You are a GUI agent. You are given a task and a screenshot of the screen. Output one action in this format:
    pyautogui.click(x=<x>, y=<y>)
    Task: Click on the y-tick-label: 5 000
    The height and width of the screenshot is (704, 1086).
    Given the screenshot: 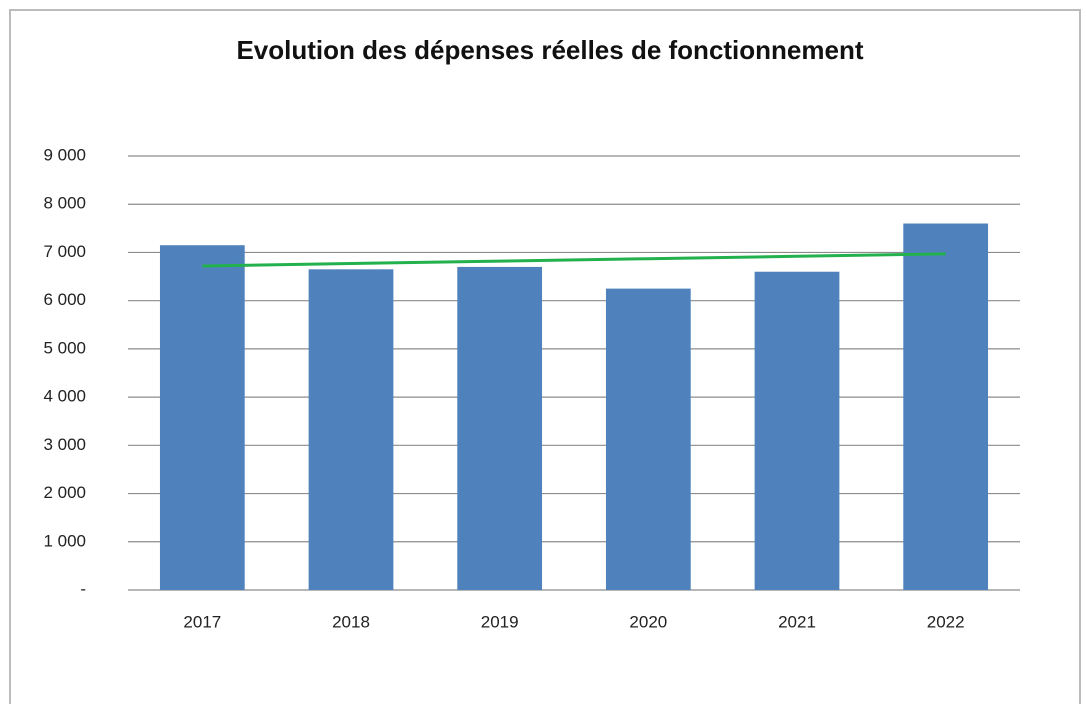 What is the action you would take?
    pyautogui.click(x=64, y=347)
    